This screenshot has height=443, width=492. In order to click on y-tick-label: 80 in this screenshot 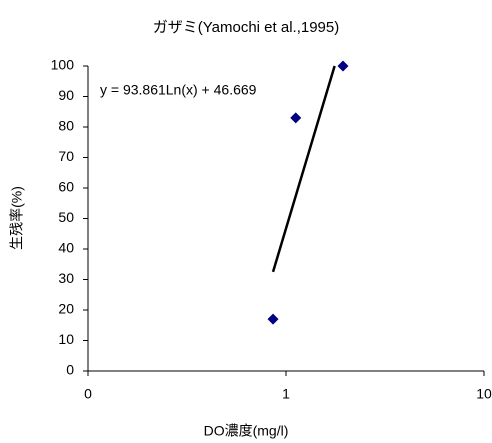, I will do `click(66, 126)`.